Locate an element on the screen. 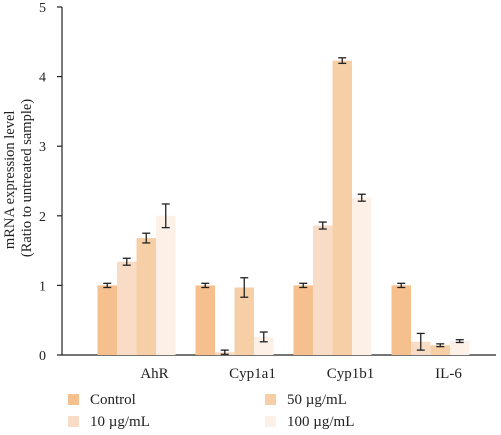 This screenshot has height=435, width=501. legend-label: Control is located at coordinates (113, 400).